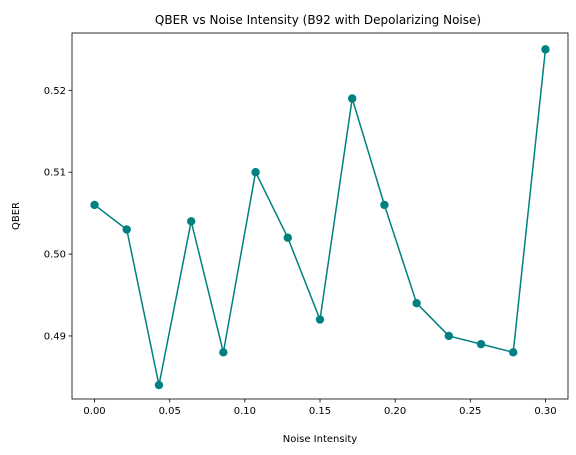 The height and width of the screenshot is (455, 576). Describe the element at coordinates (320, 411) in the screenshot. I see `x-tick-label: 0.15` at that location.